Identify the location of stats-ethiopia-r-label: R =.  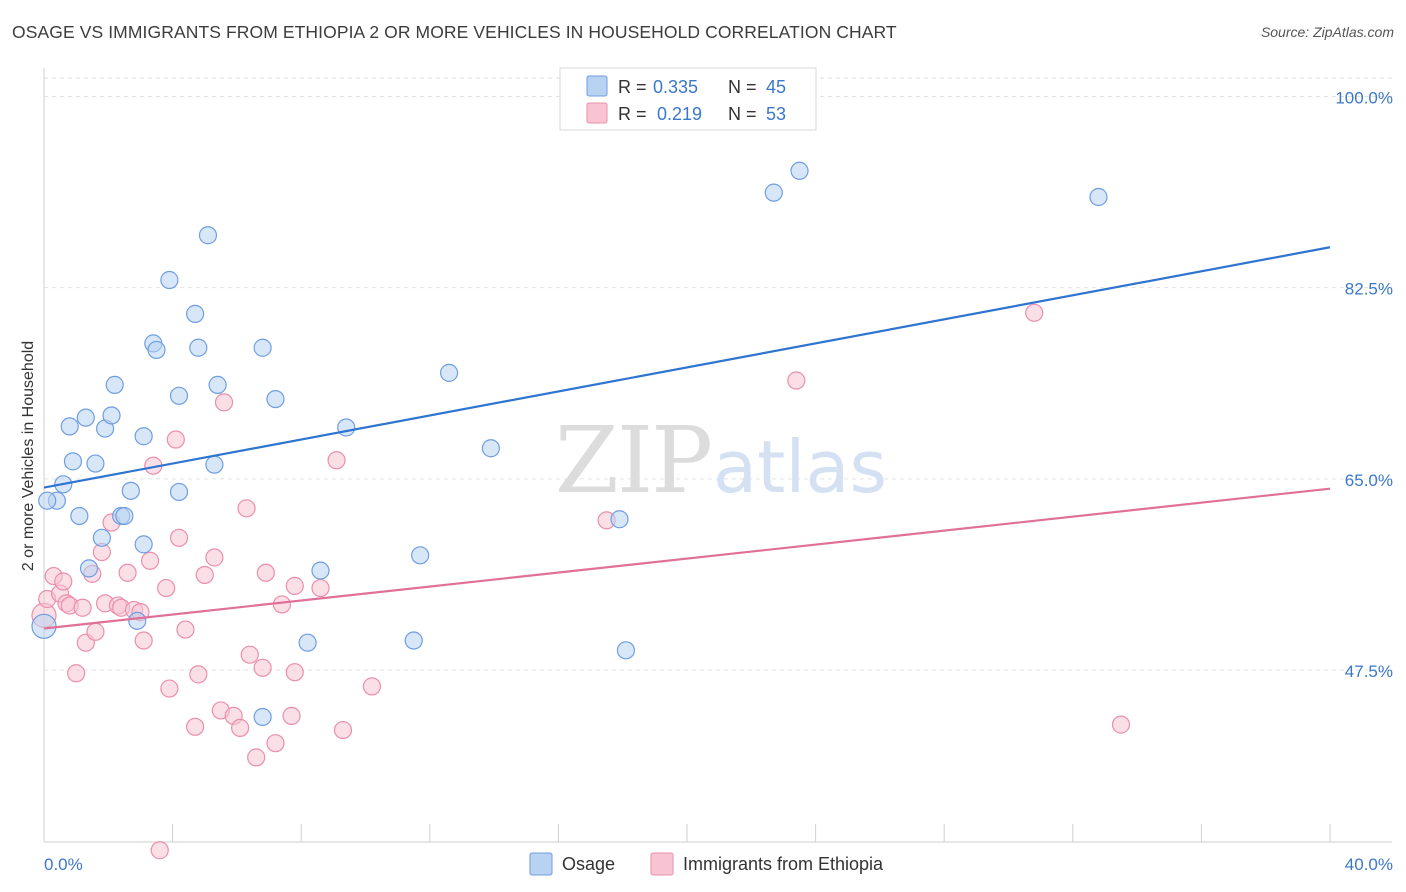
(632, 114).